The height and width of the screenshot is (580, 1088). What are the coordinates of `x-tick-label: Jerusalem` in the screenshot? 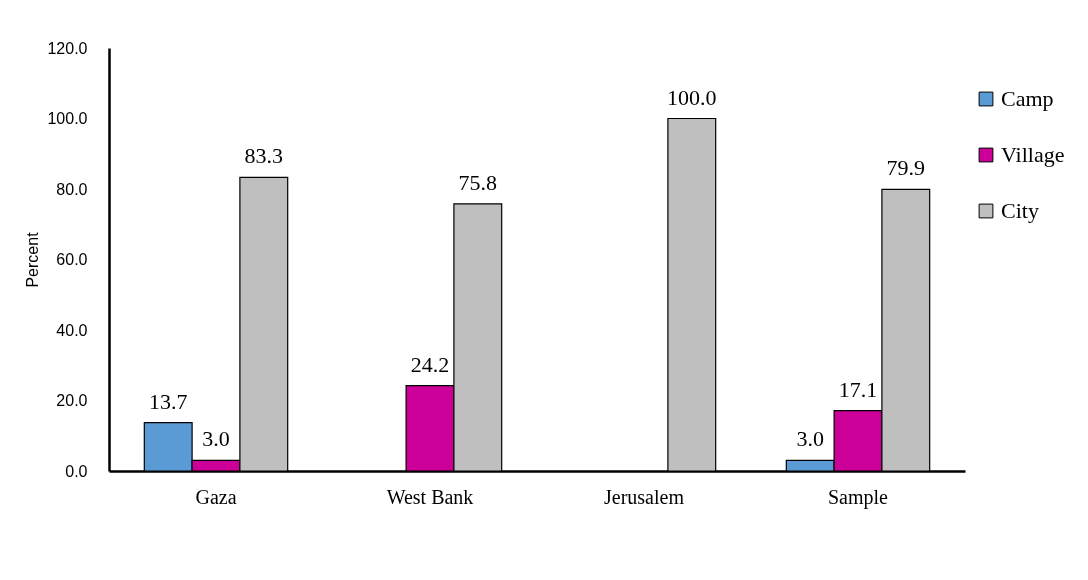 It's located at (644, 496).